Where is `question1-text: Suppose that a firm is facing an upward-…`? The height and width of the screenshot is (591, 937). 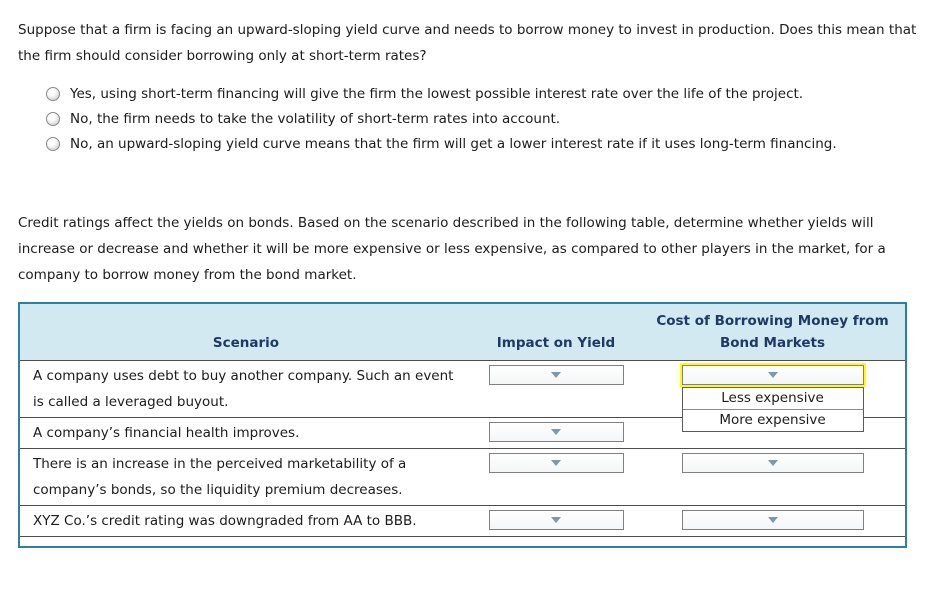
question1-text: Suppose that a firm is facing an upward-… is located at coordinates (467, 43).